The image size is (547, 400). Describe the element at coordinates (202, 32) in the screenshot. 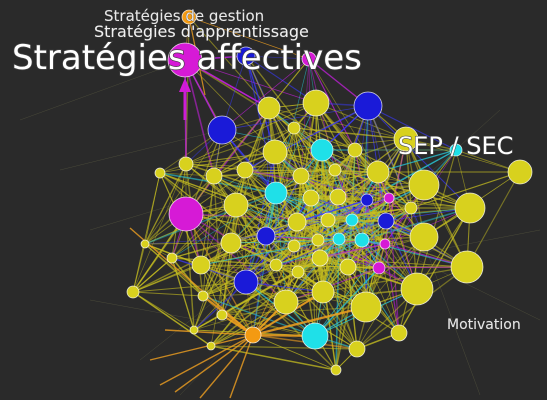

I see `label-strategies-apprentissage: Stratégies d'apprentissage` at that location.